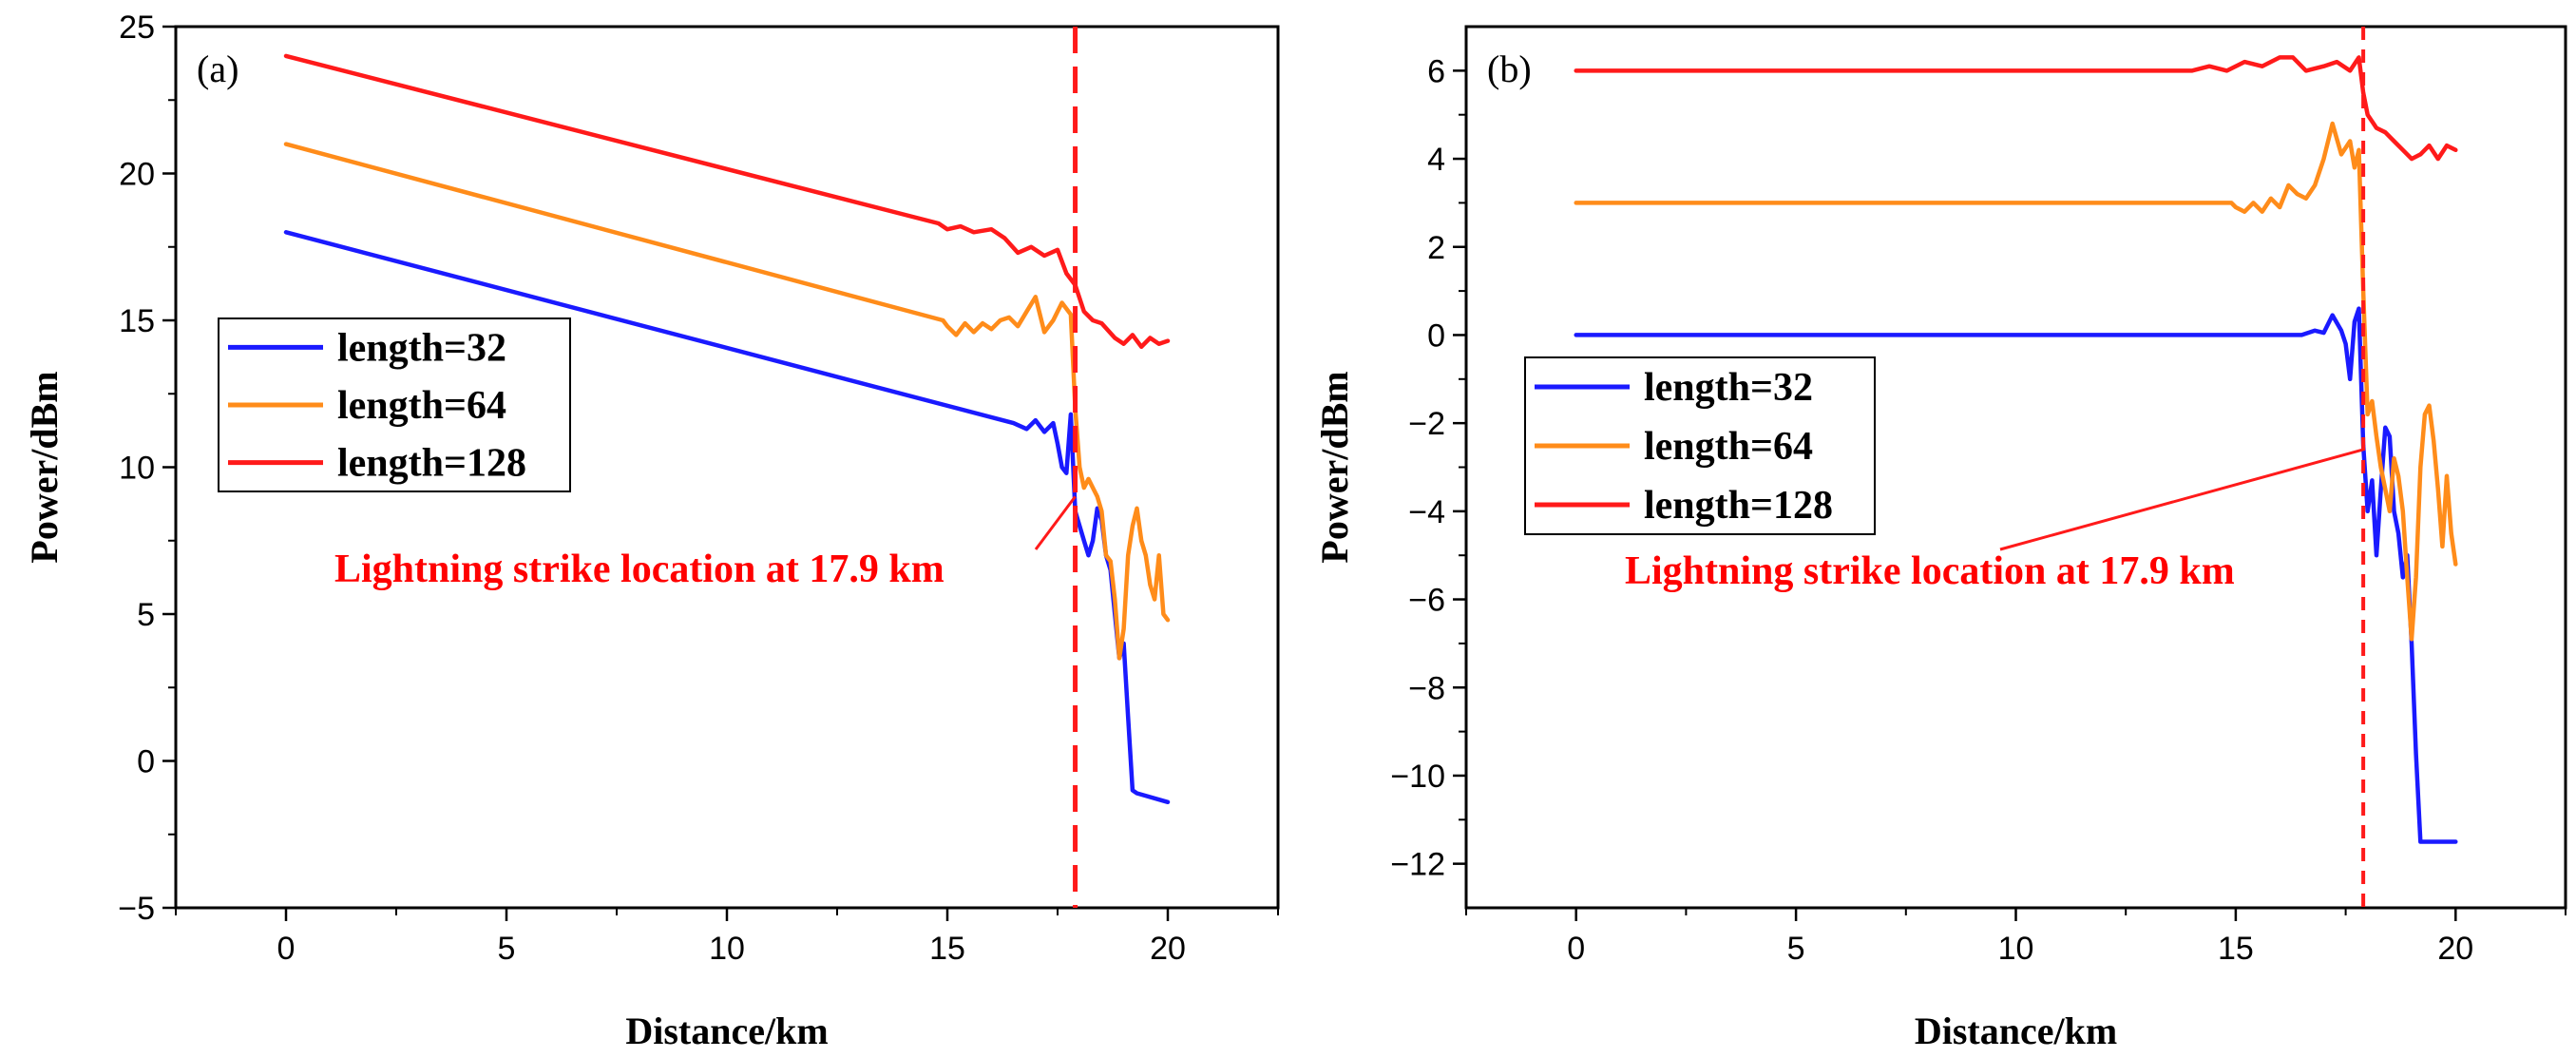  What do you see at coordinates (2455, 949) in the screenshot?
I see `chart-b-x-tick-label: 20` at bounding box center [2455, 949].